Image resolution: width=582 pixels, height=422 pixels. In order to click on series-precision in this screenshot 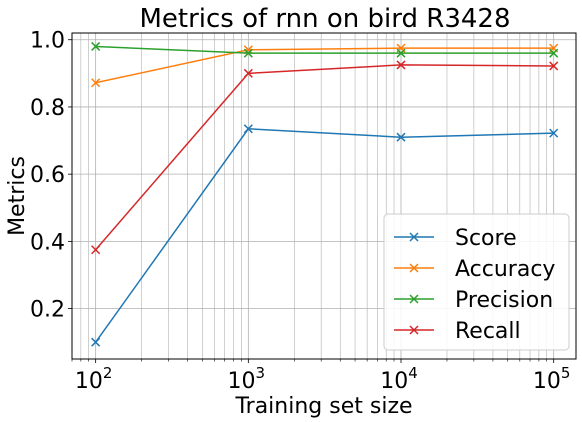, I will do `click(325, 49)`.